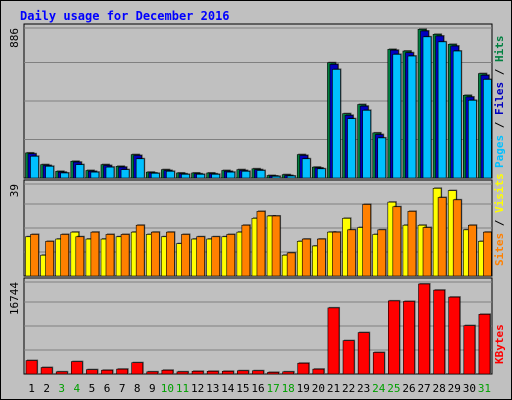 The width and height of the screenshot is (512, 400). What do you see at coordinates (152, 388) in the screenshot?
I see `x-tick-label-day-9: 9` at bounding box center [152, 388].